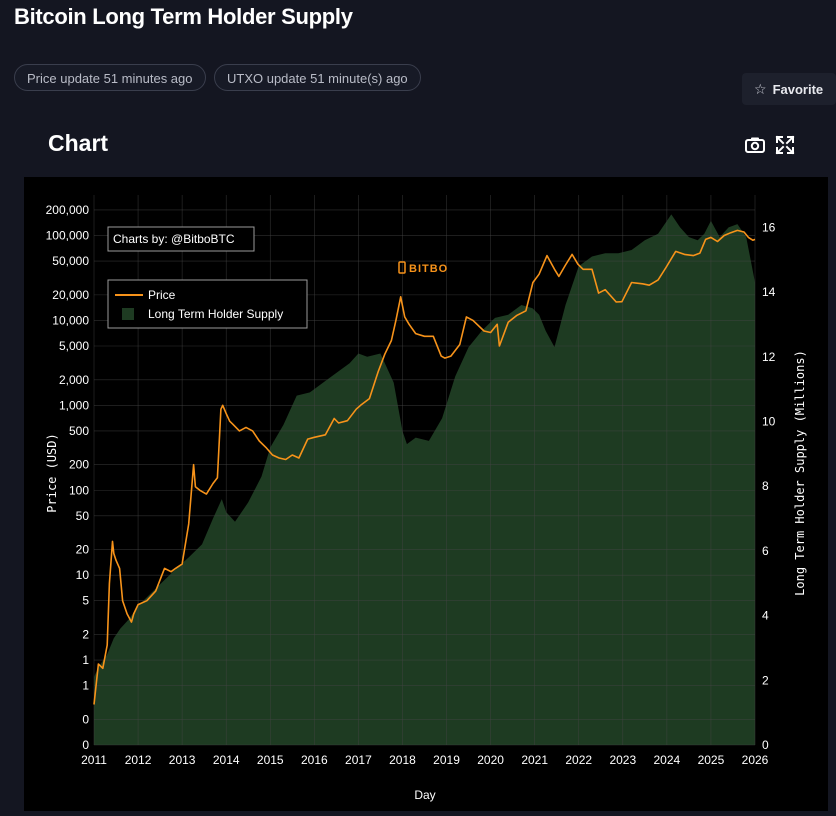 The width and height of the screenshot is (836, 816). Describe the element at coordinates (428, 269) in the screenshot. I see `logo-text: BITBO` at that location.